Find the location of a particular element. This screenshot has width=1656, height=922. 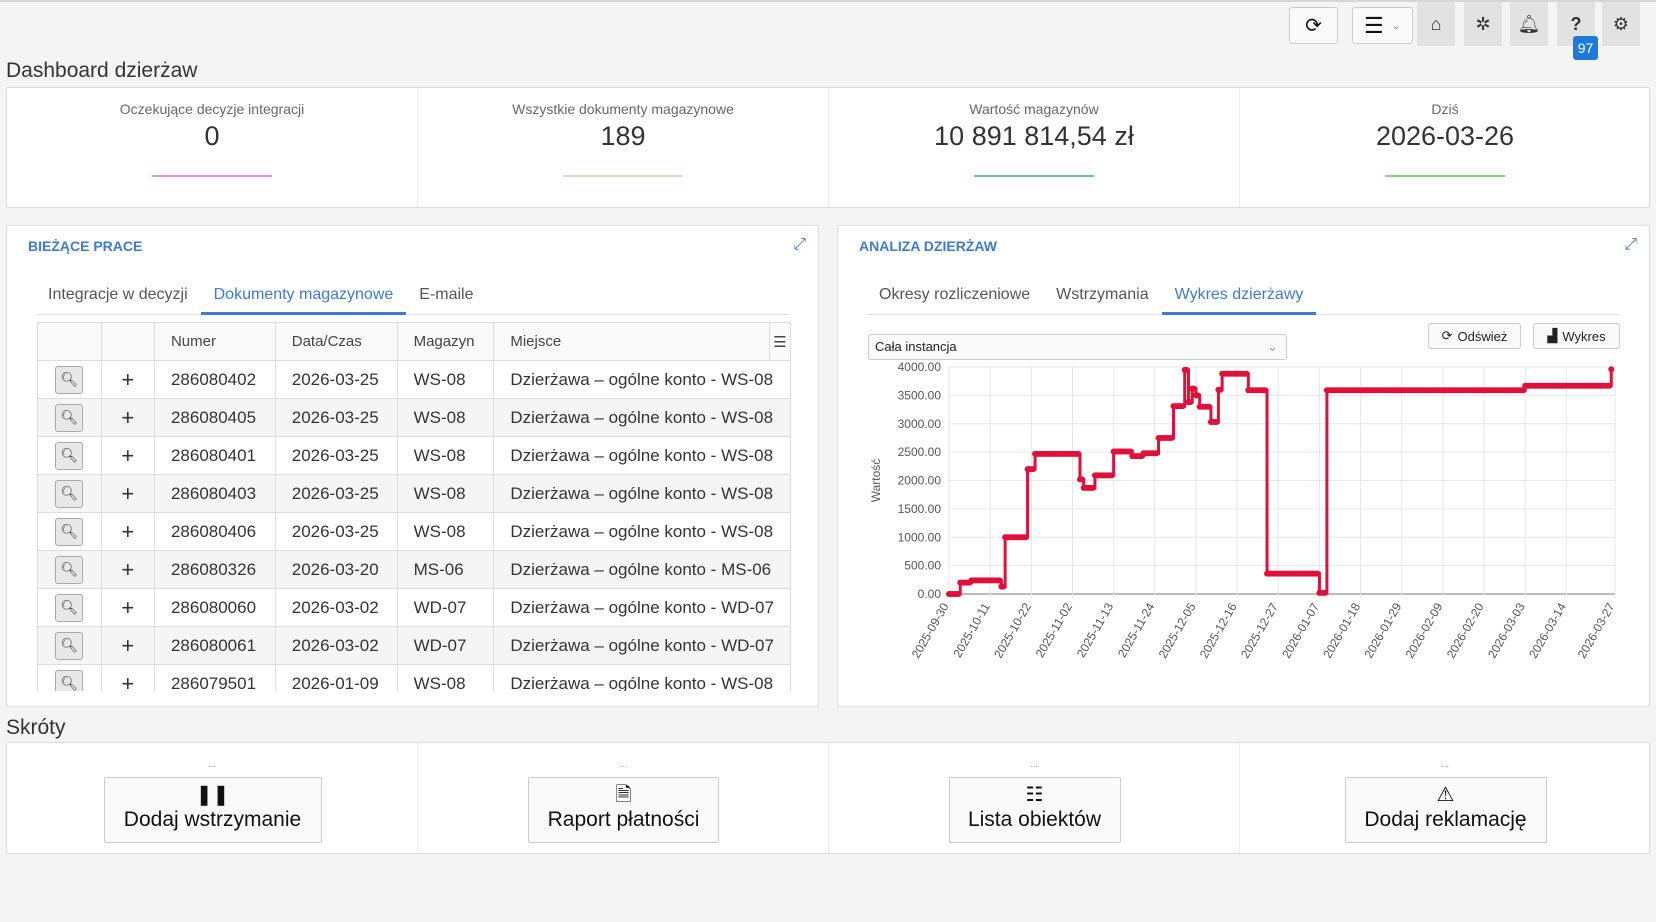

menu-dropdown-button: ☰ ⌄ is located at coordinates (1382, 25).